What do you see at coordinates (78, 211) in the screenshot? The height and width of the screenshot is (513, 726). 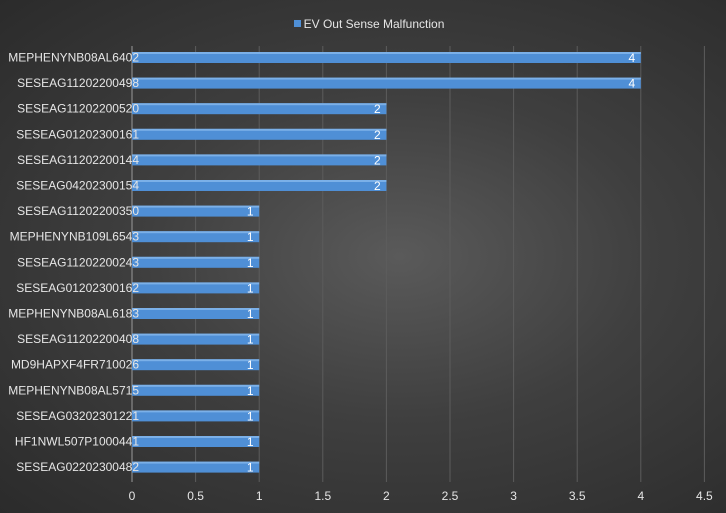 I see `category-label: SESEAG11202200350` at bounding box center [78, 211].